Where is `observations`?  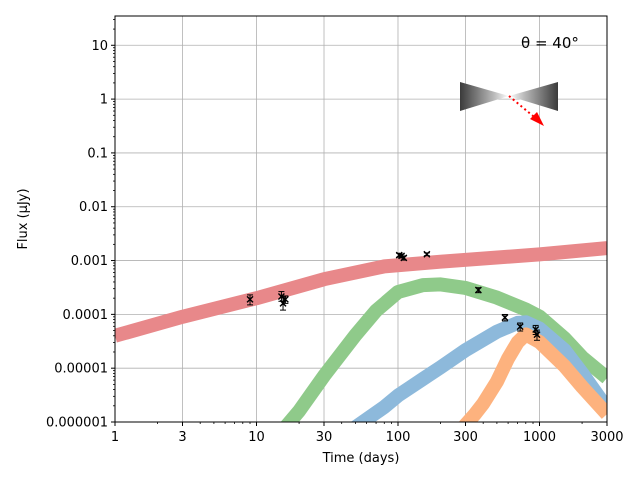 observations is located at coordinates (393, 295).